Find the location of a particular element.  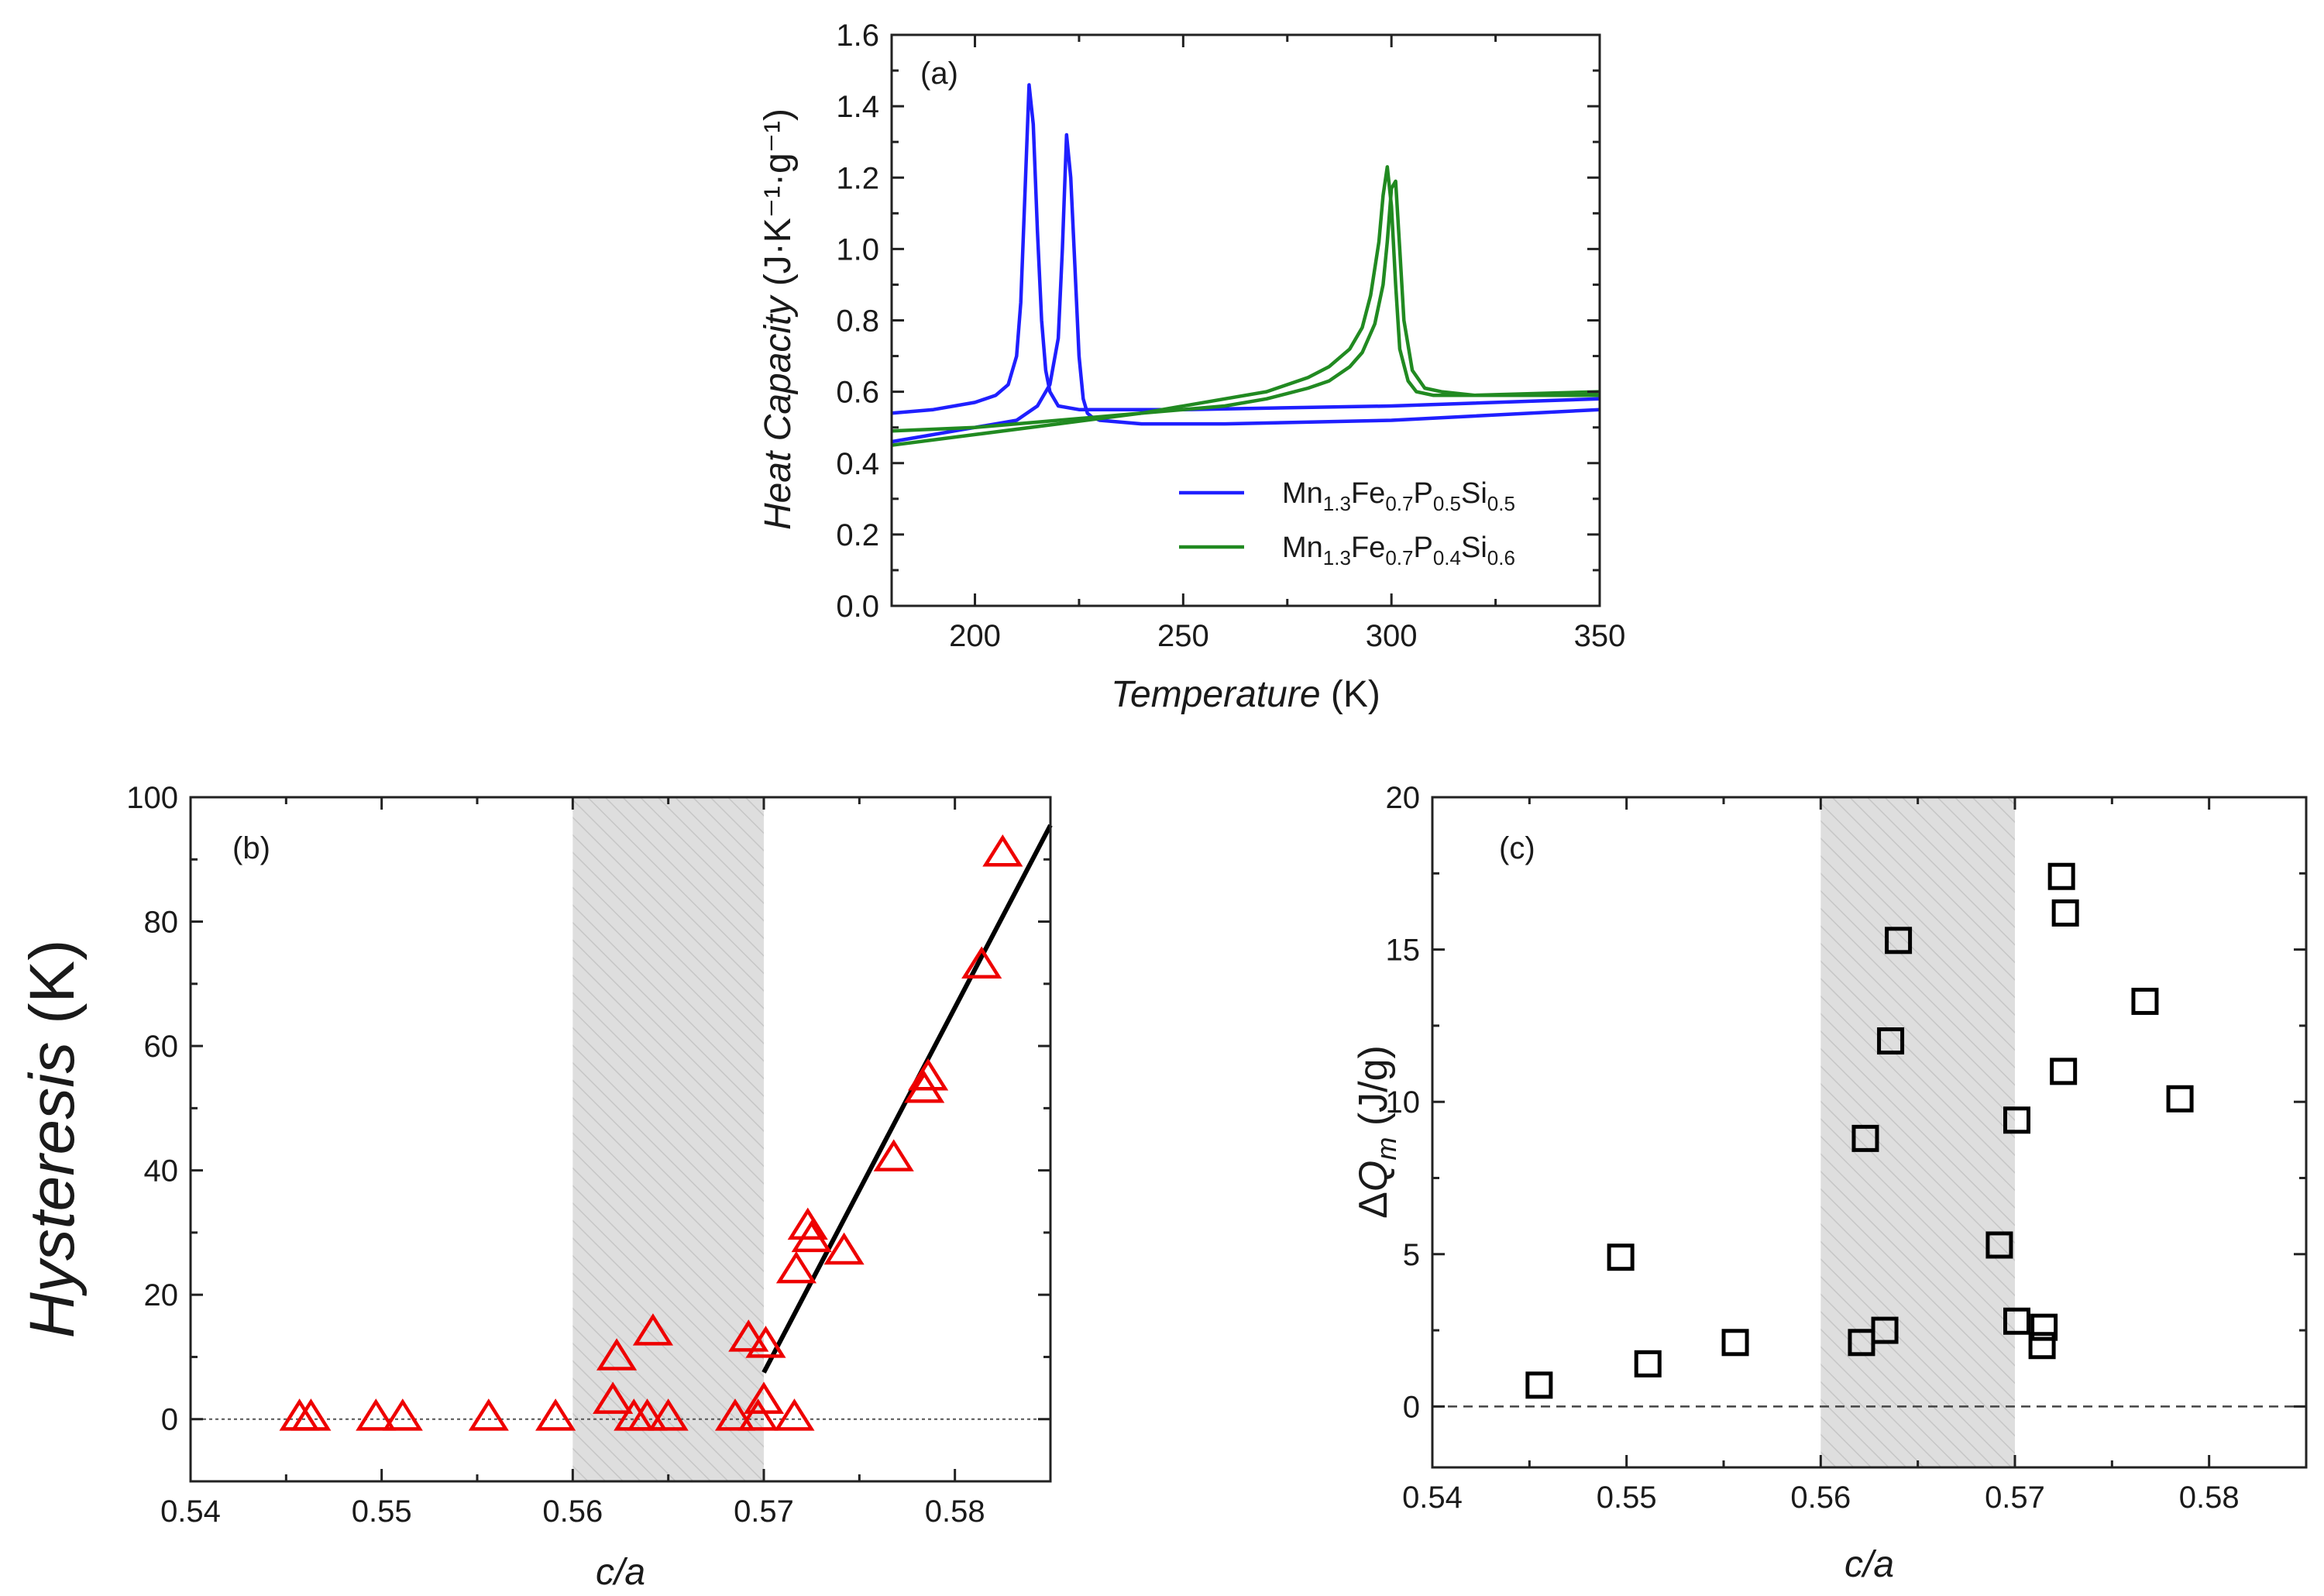

panel-a-frame is located at coordinates (1245, 320).